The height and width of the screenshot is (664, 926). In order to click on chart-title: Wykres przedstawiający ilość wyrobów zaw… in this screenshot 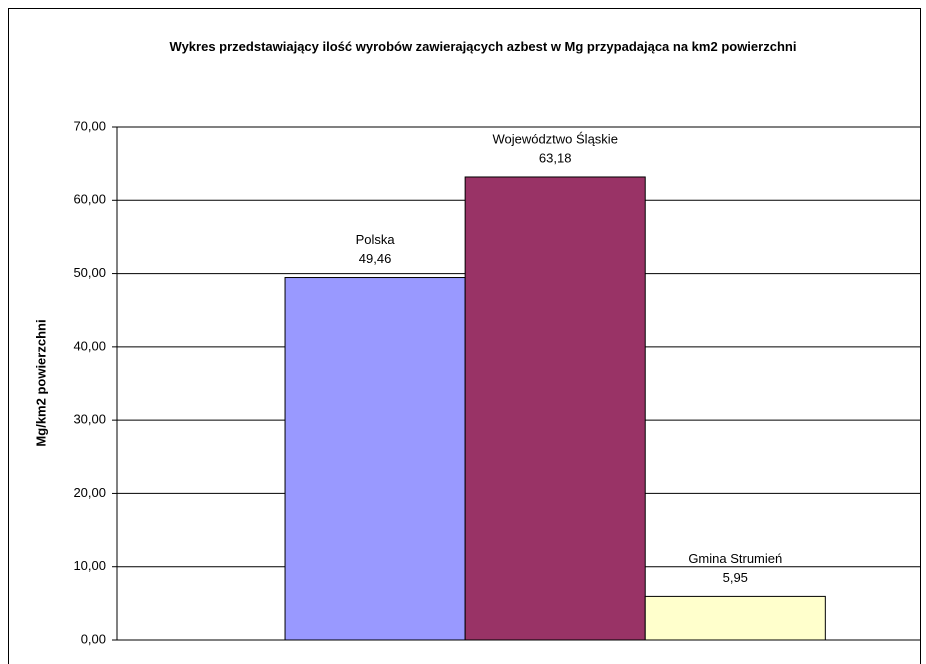, I will do `click(483, 46)`.